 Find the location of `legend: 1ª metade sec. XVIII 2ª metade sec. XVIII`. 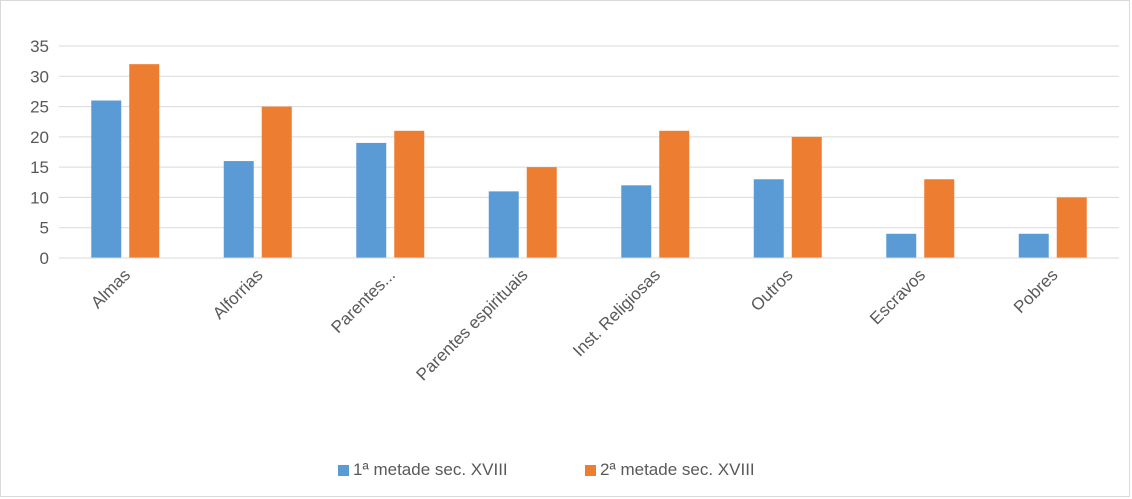

legend: 1ª metade sec. XVIII 2ª metade sec. XVIII is located at coordinates (546, 469).